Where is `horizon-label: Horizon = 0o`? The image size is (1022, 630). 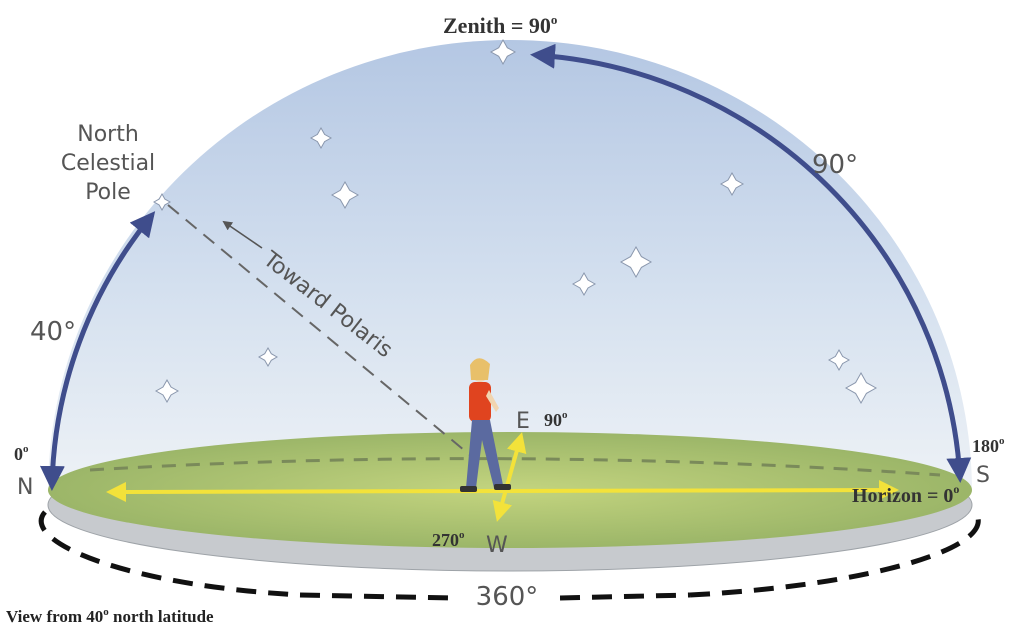
horizon-label: Horizon = 0o is located at coordinates (905, 494).